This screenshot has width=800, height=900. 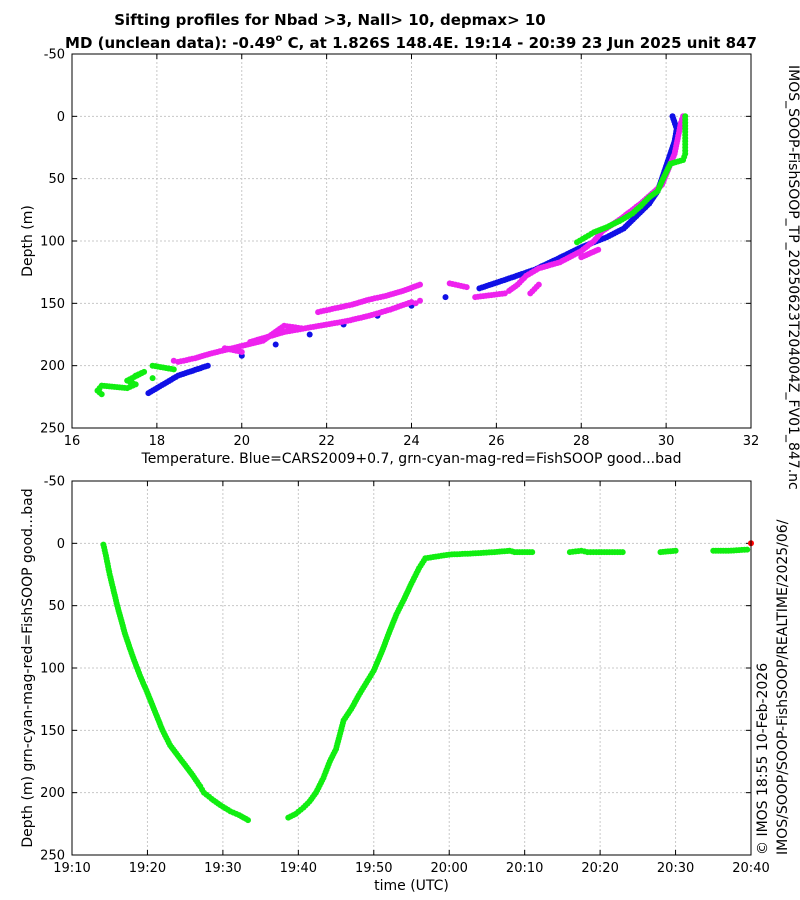 I want to click on x-tick-label: 26, so click(x=496, y=441).